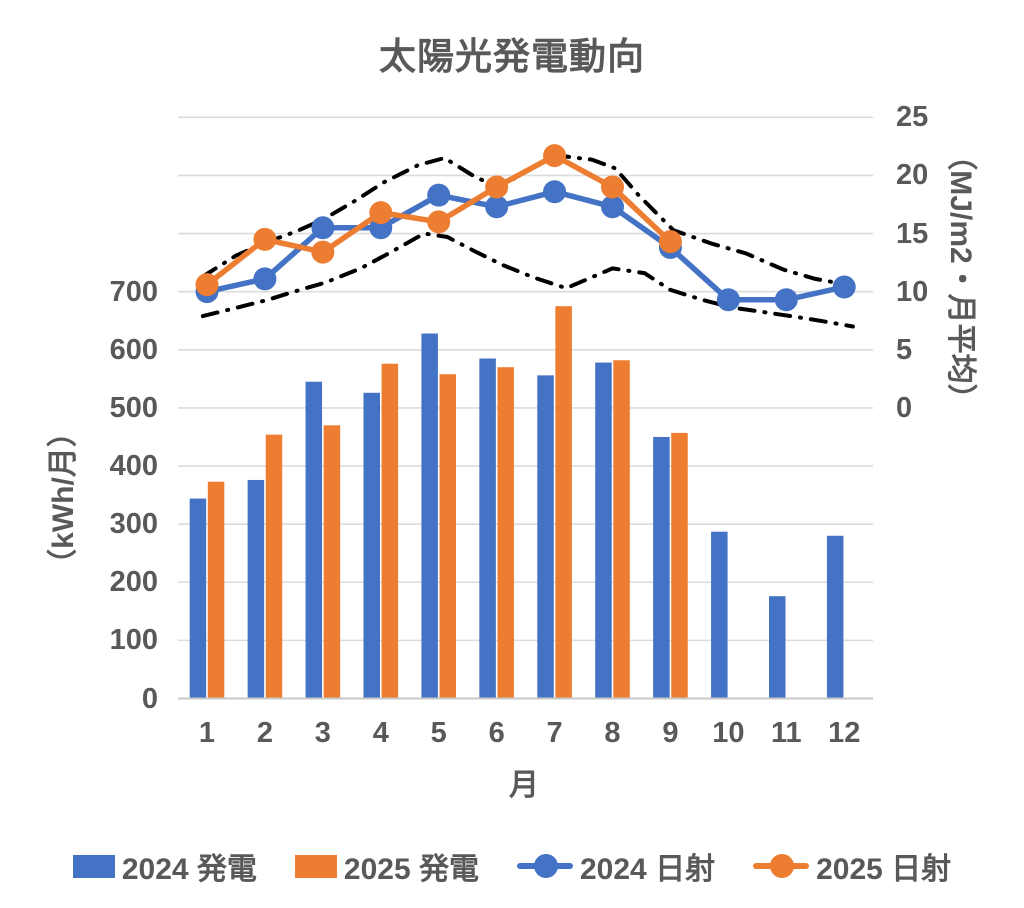  What do you see at coordinates (648, 869) in the screenshot?
I see `legend-label: 2024 日射` at bounding box center [648, 869].